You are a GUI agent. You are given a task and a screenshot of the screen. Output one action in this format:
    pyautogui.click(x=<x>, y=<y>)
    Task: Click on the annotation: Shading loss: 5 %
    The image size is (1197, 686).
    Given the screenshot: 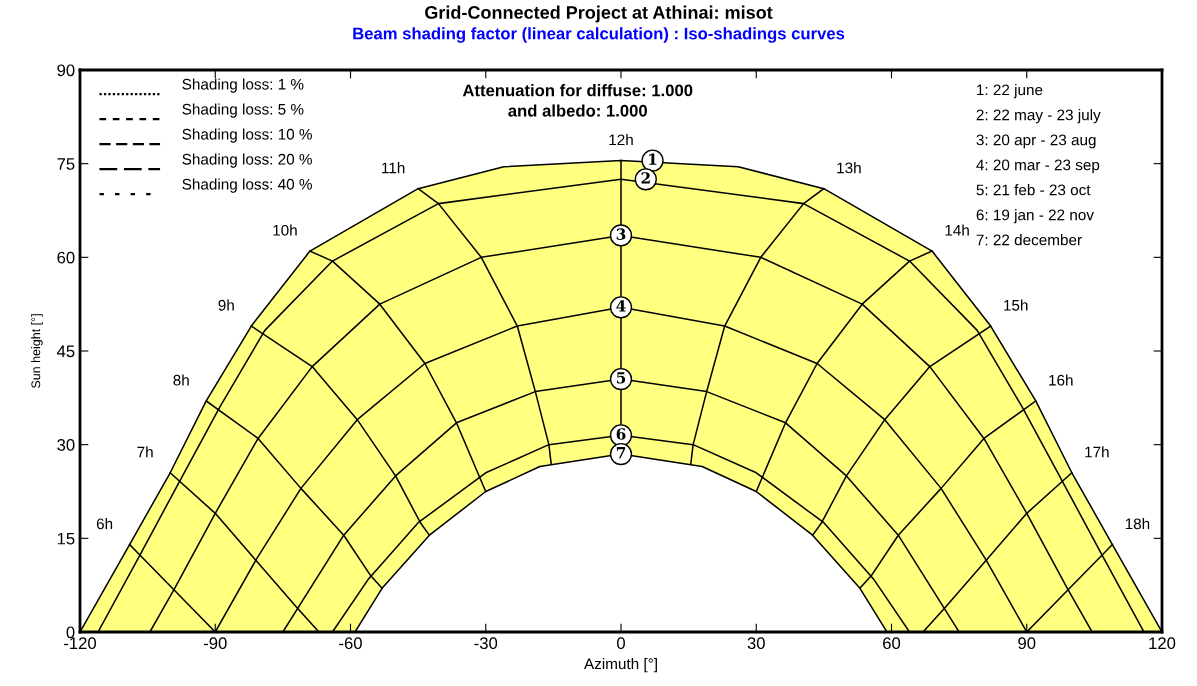 What is the action you would take?
    pyautogui.click(x=243, y=110)
    